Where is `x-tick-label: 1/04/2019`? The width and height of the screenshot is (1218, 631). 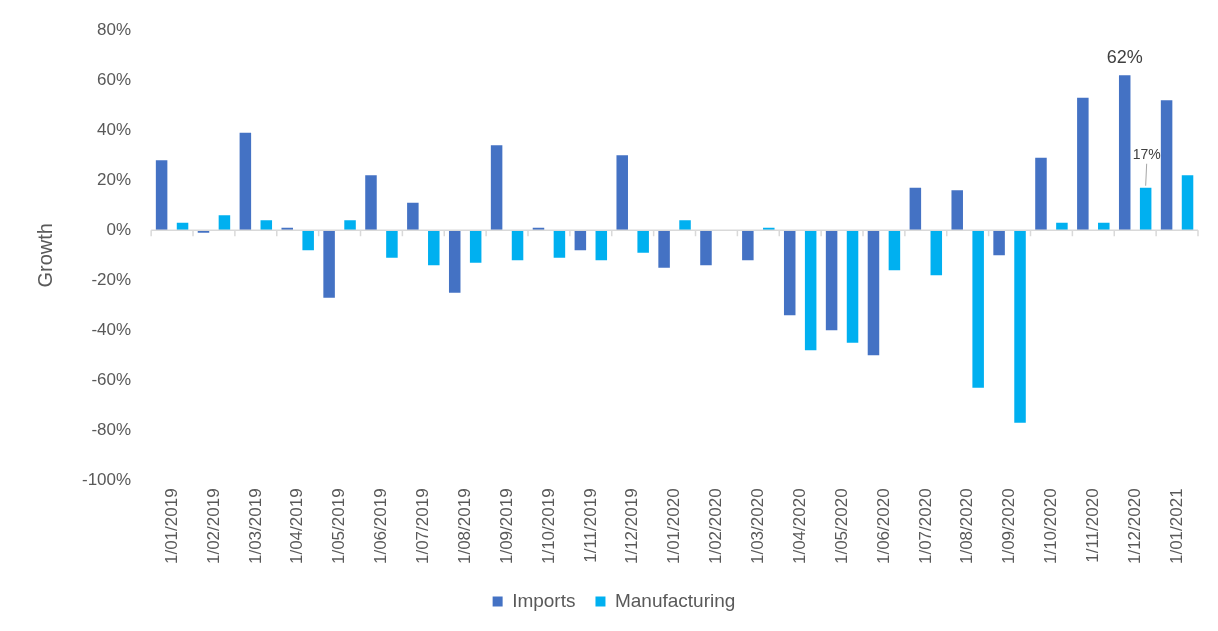
x-tick-label: 1/04/2019 is located at coordinates (297, 526).